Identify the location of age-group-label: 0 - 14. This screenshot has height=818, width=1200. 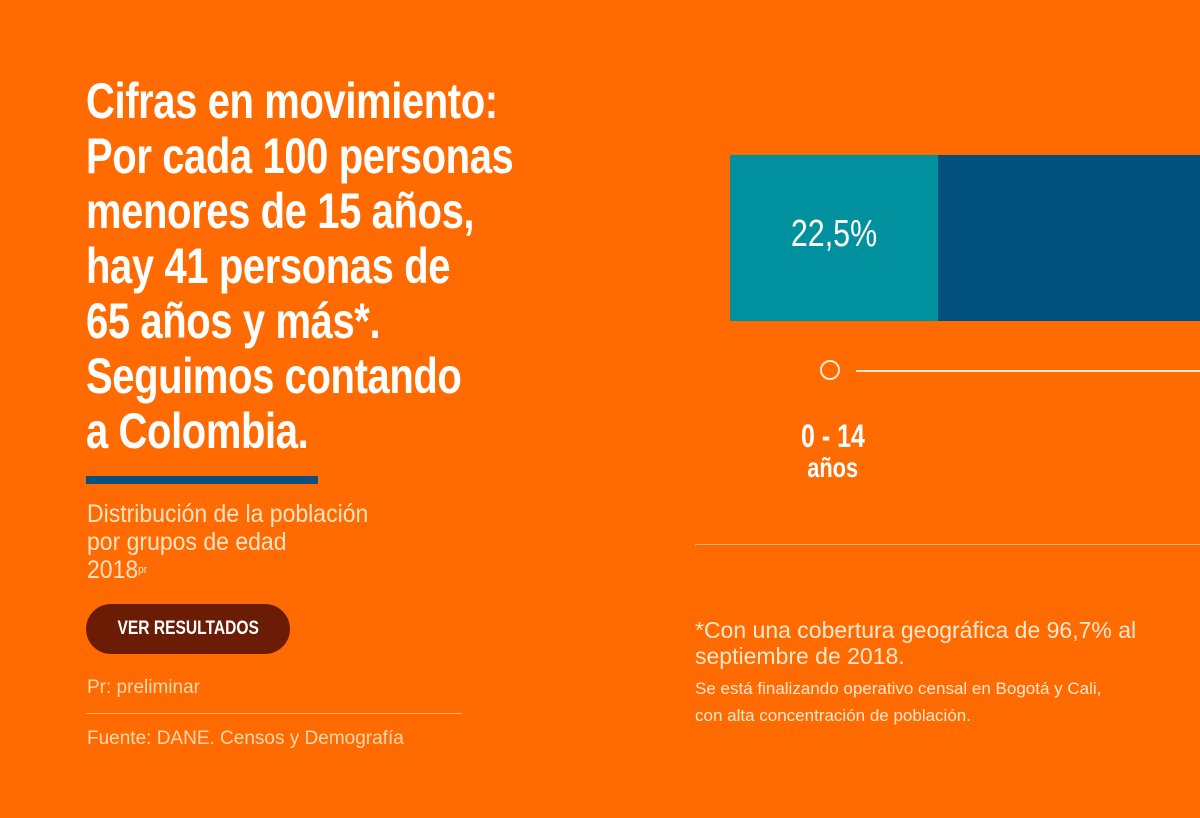
(833, 436).